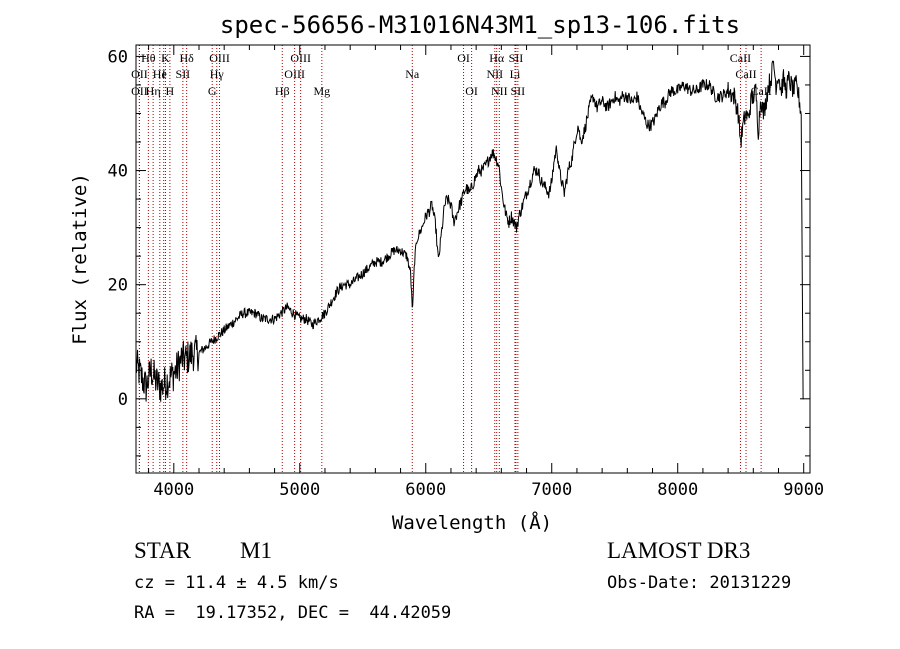 This screenshot has width=900, height=649. What do you see at coordinates (497, 58) in the screenshot?
I see `line-label-20: Hα` at bounding box center [497, 58].